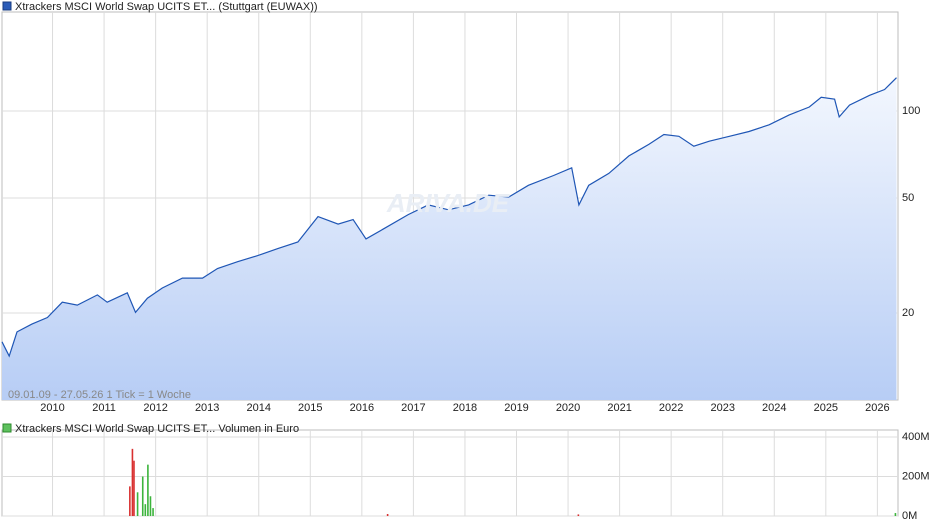 This screenshot has height=526, width=940. I want to click on x-tick-label: 2025, so click(826, 408).